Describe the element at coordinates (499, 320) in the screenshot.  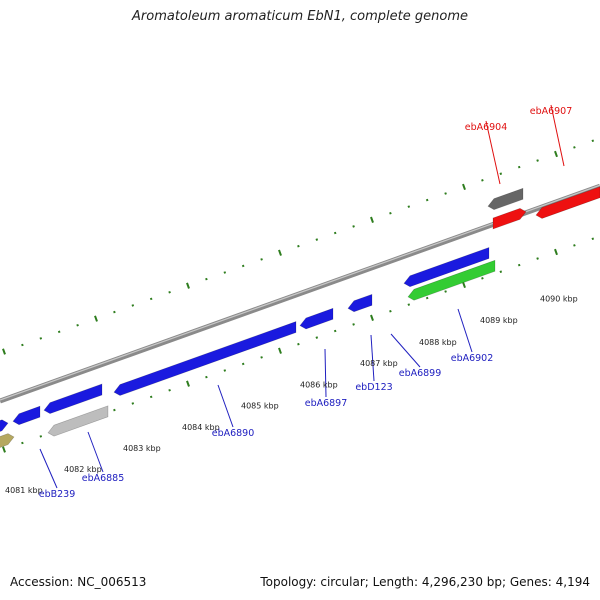
I see `scale-label: 4089 kbp` at that location.